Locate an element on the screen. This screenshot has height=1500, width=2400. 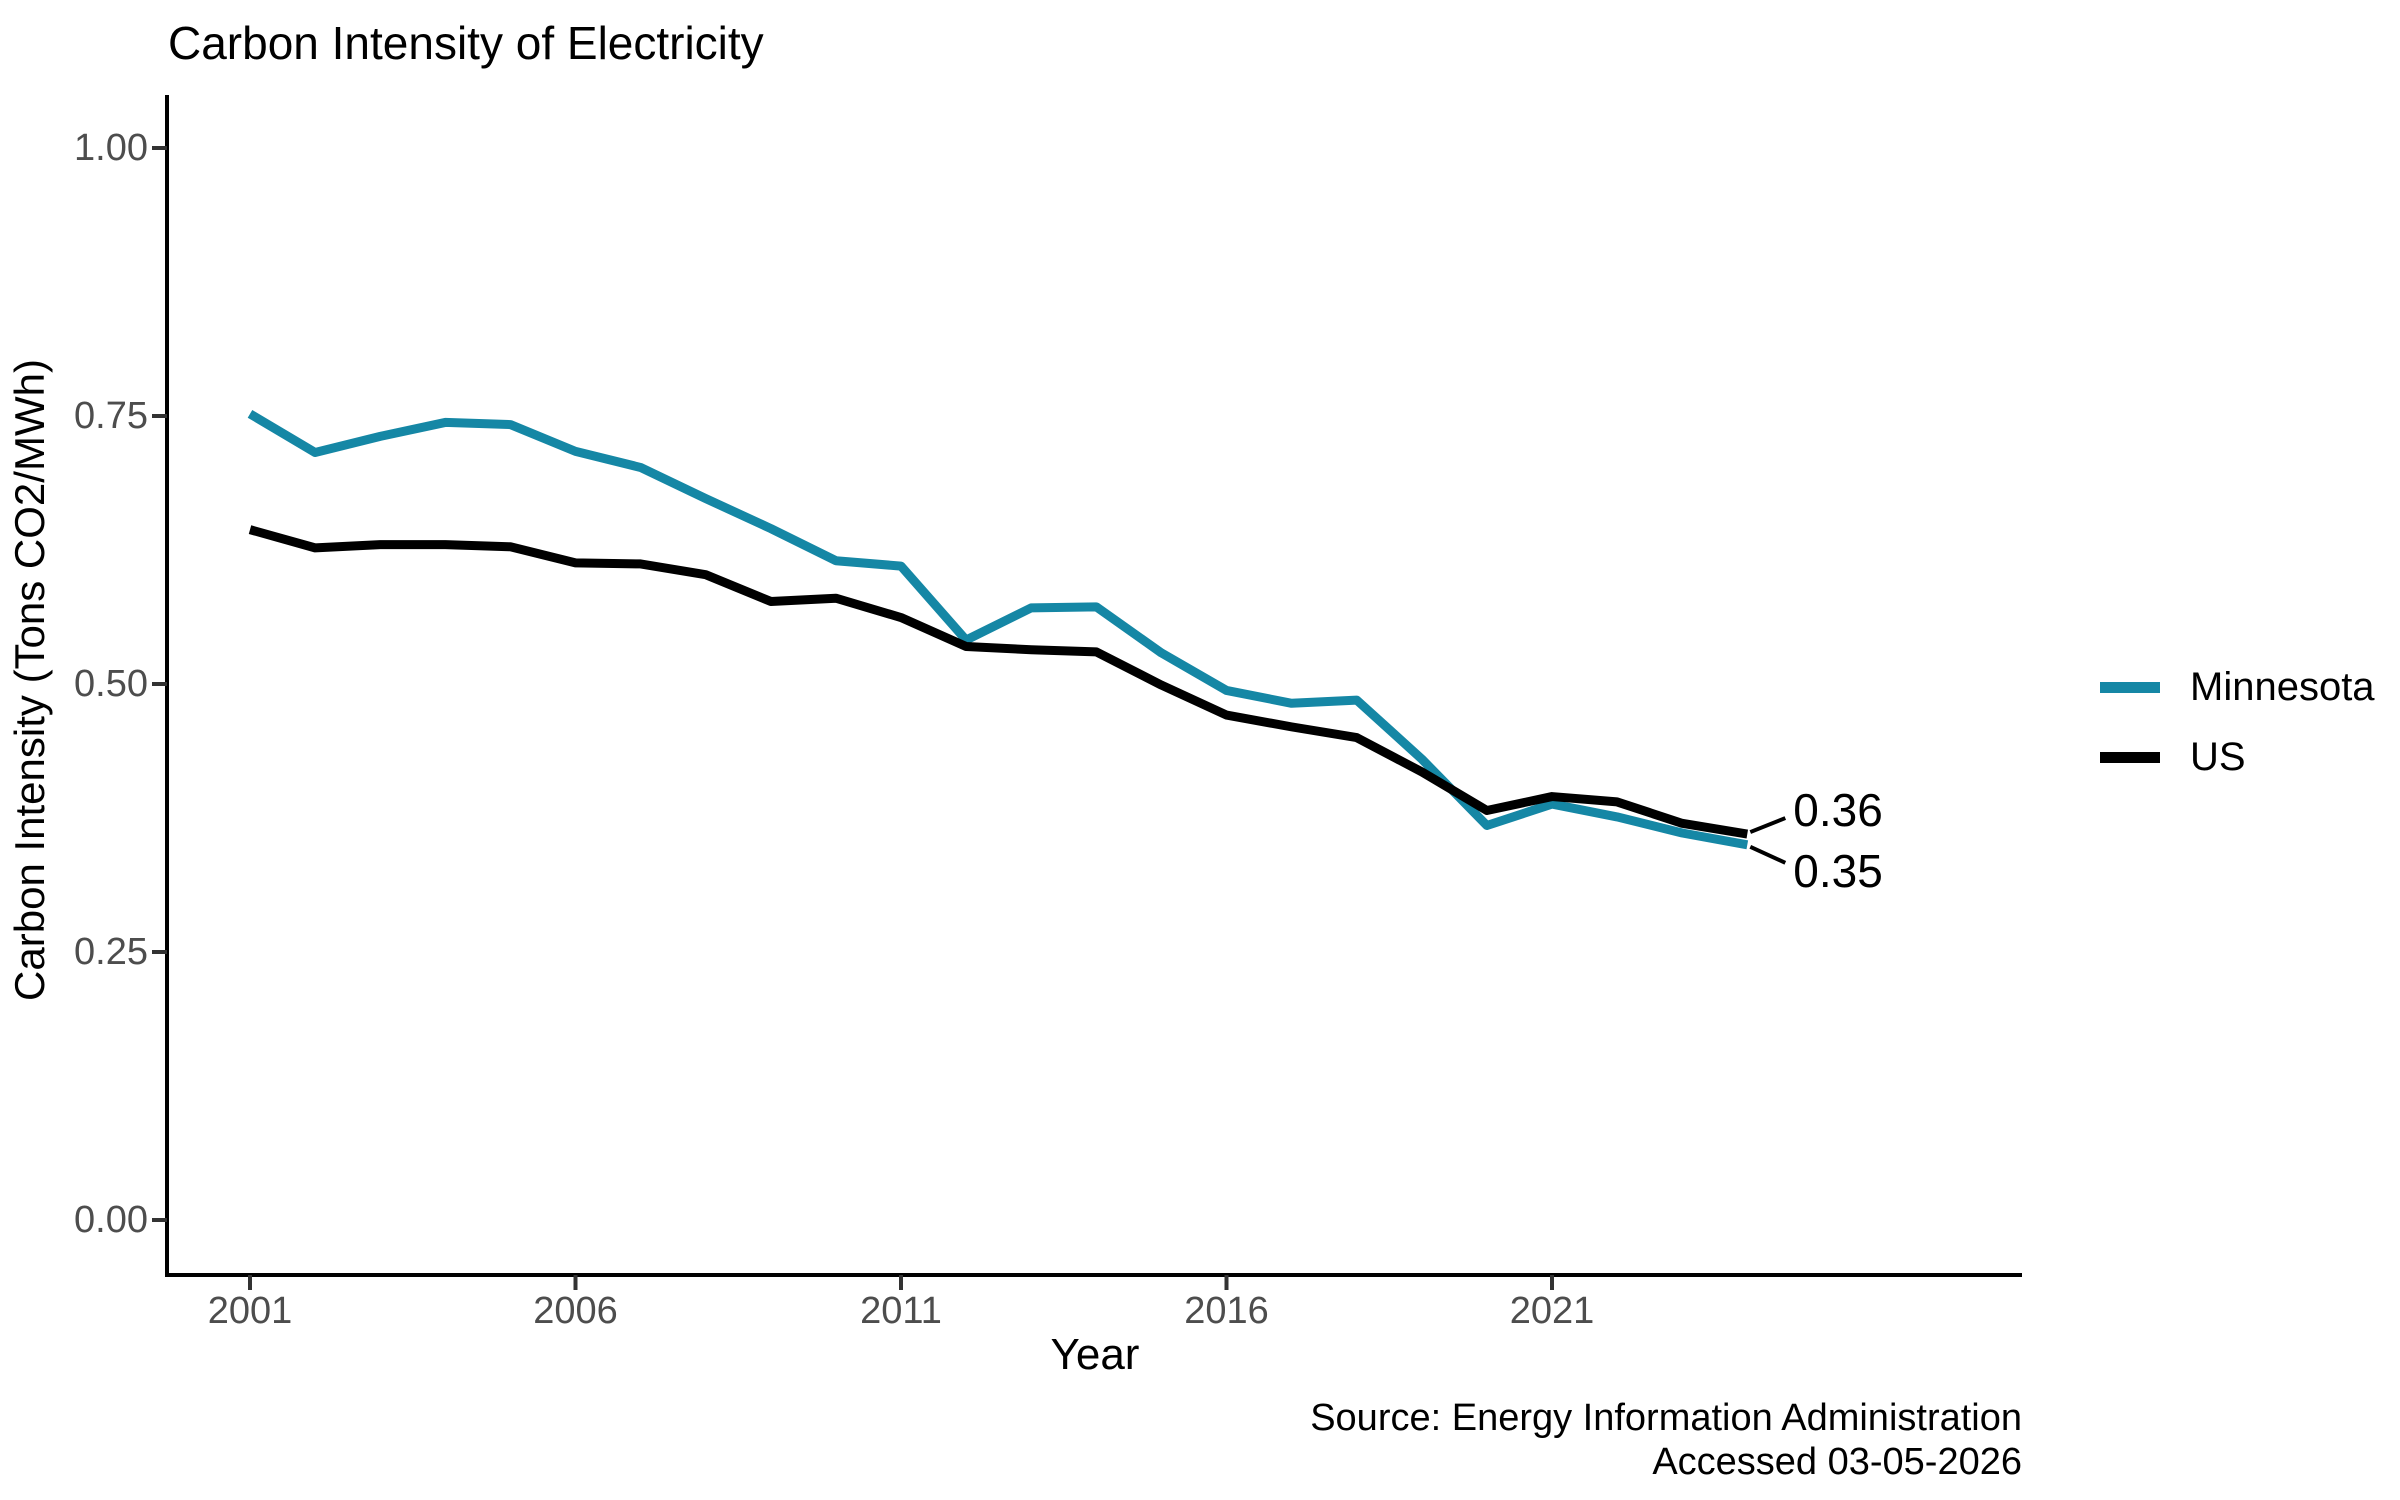
legend-label-minnesota: Minnesota is located at coordinates (2282, 686).